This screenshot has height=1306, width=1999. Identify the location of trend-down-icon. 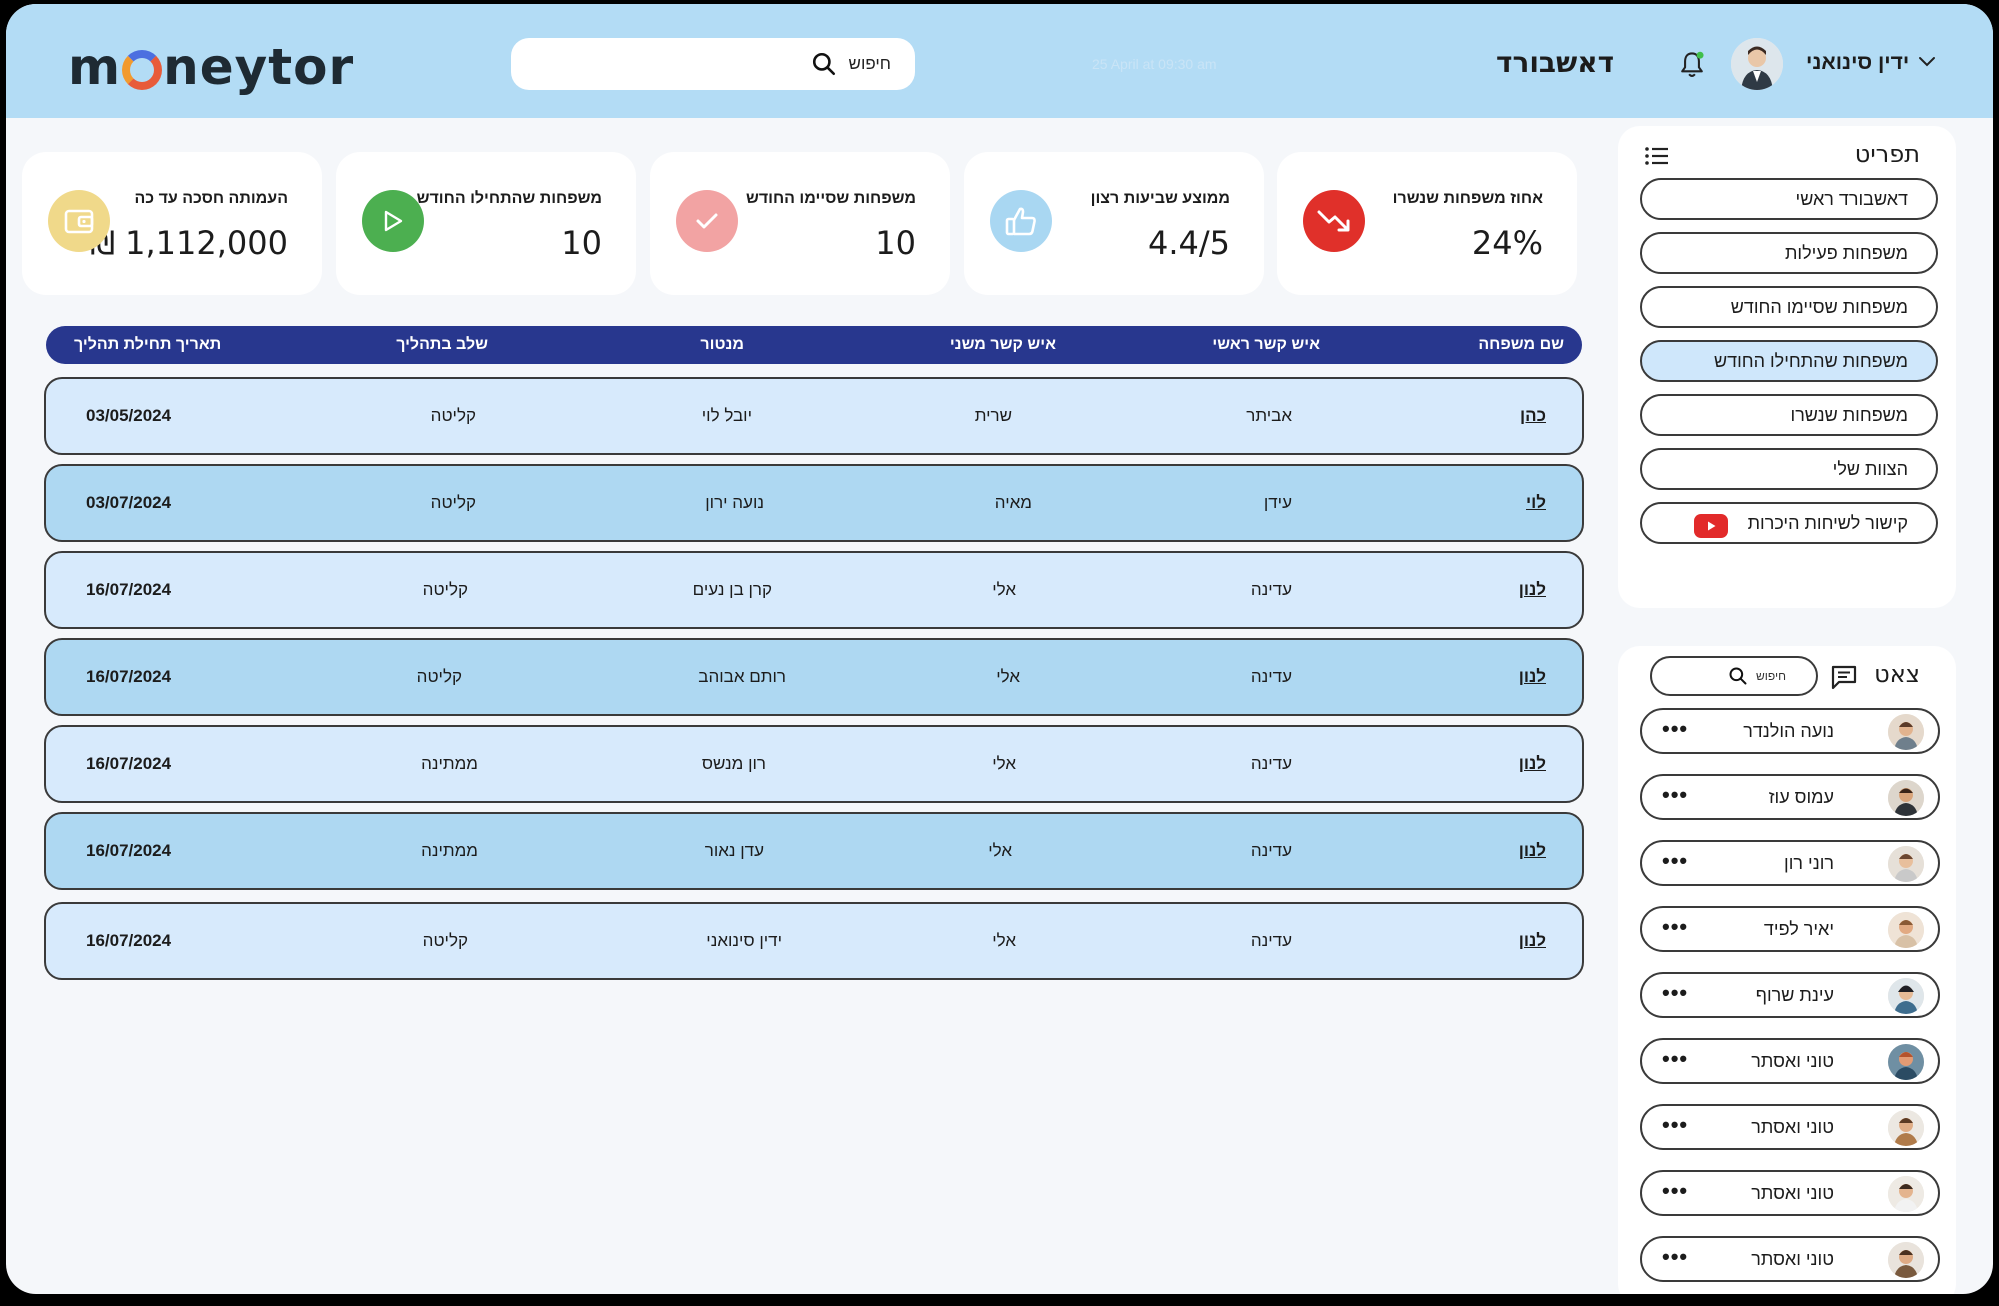
(1333, 221).